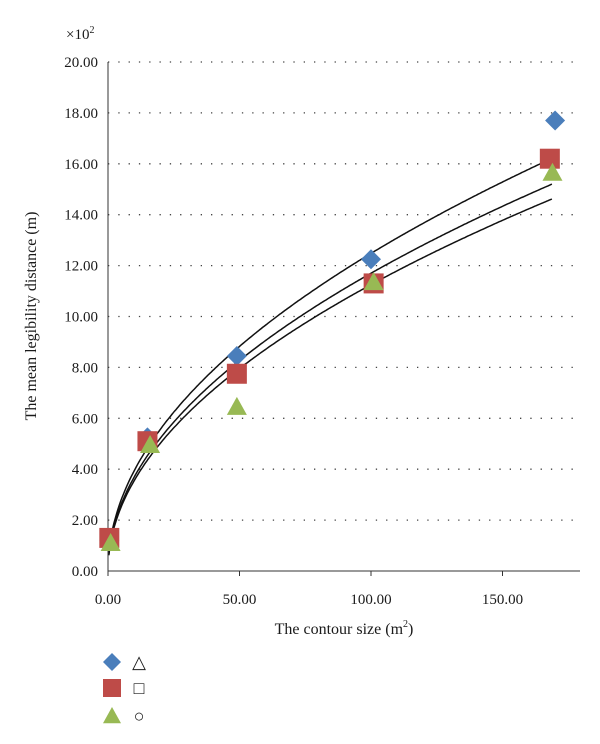 The width and height of the screenshot is (600, 744). Describe the element at coordinates (80, 34) in the screenshot. I see `y-multiplier: ×10²` at that location.